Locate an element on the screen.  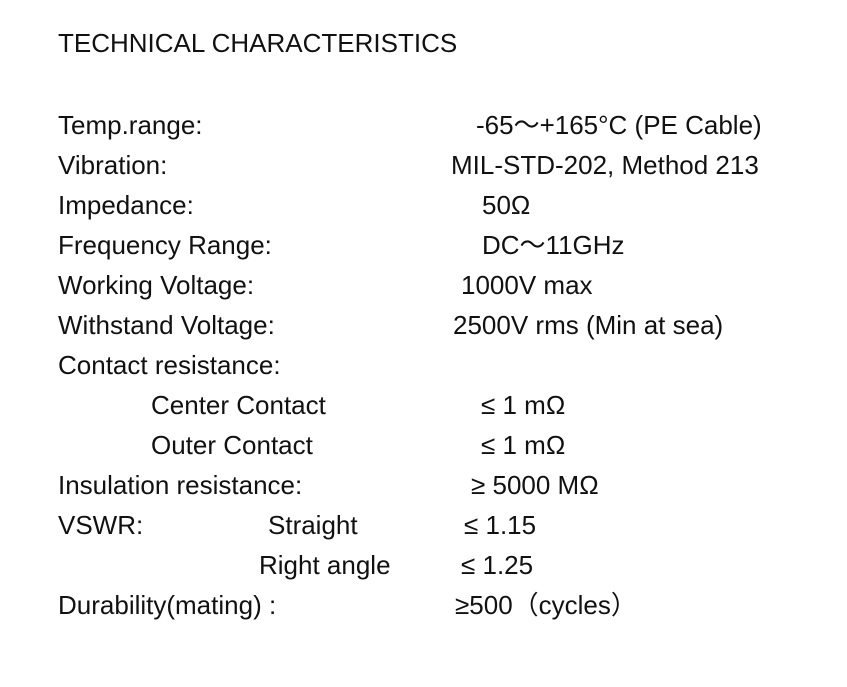
label-vibration: Vibration: is located at coordinates (113, 165).